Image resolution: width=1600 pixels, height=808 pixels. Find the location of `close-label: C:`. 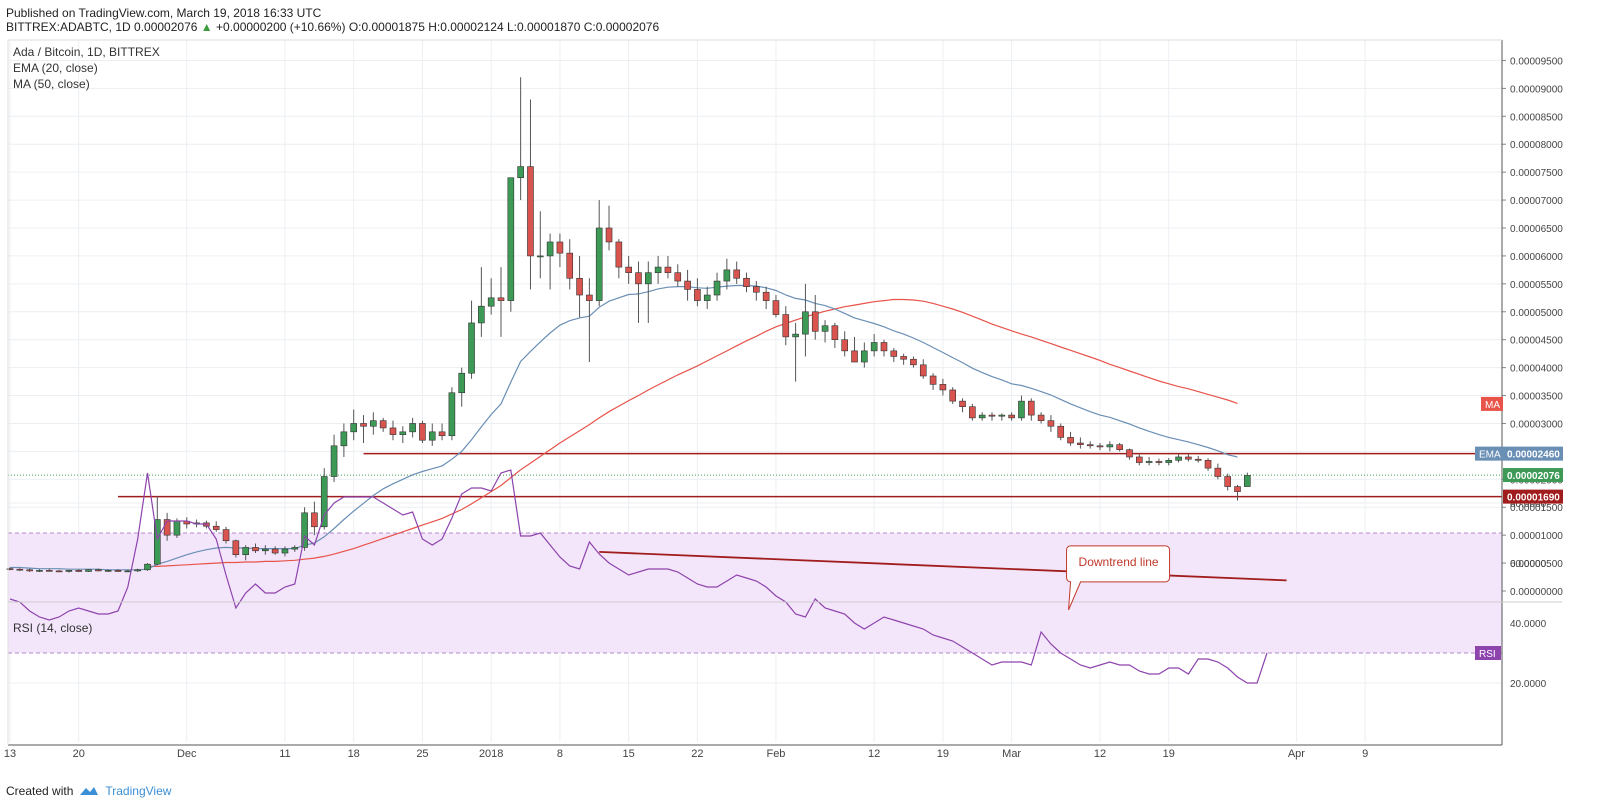

close-label: C: is located at coordinates (589, 27).